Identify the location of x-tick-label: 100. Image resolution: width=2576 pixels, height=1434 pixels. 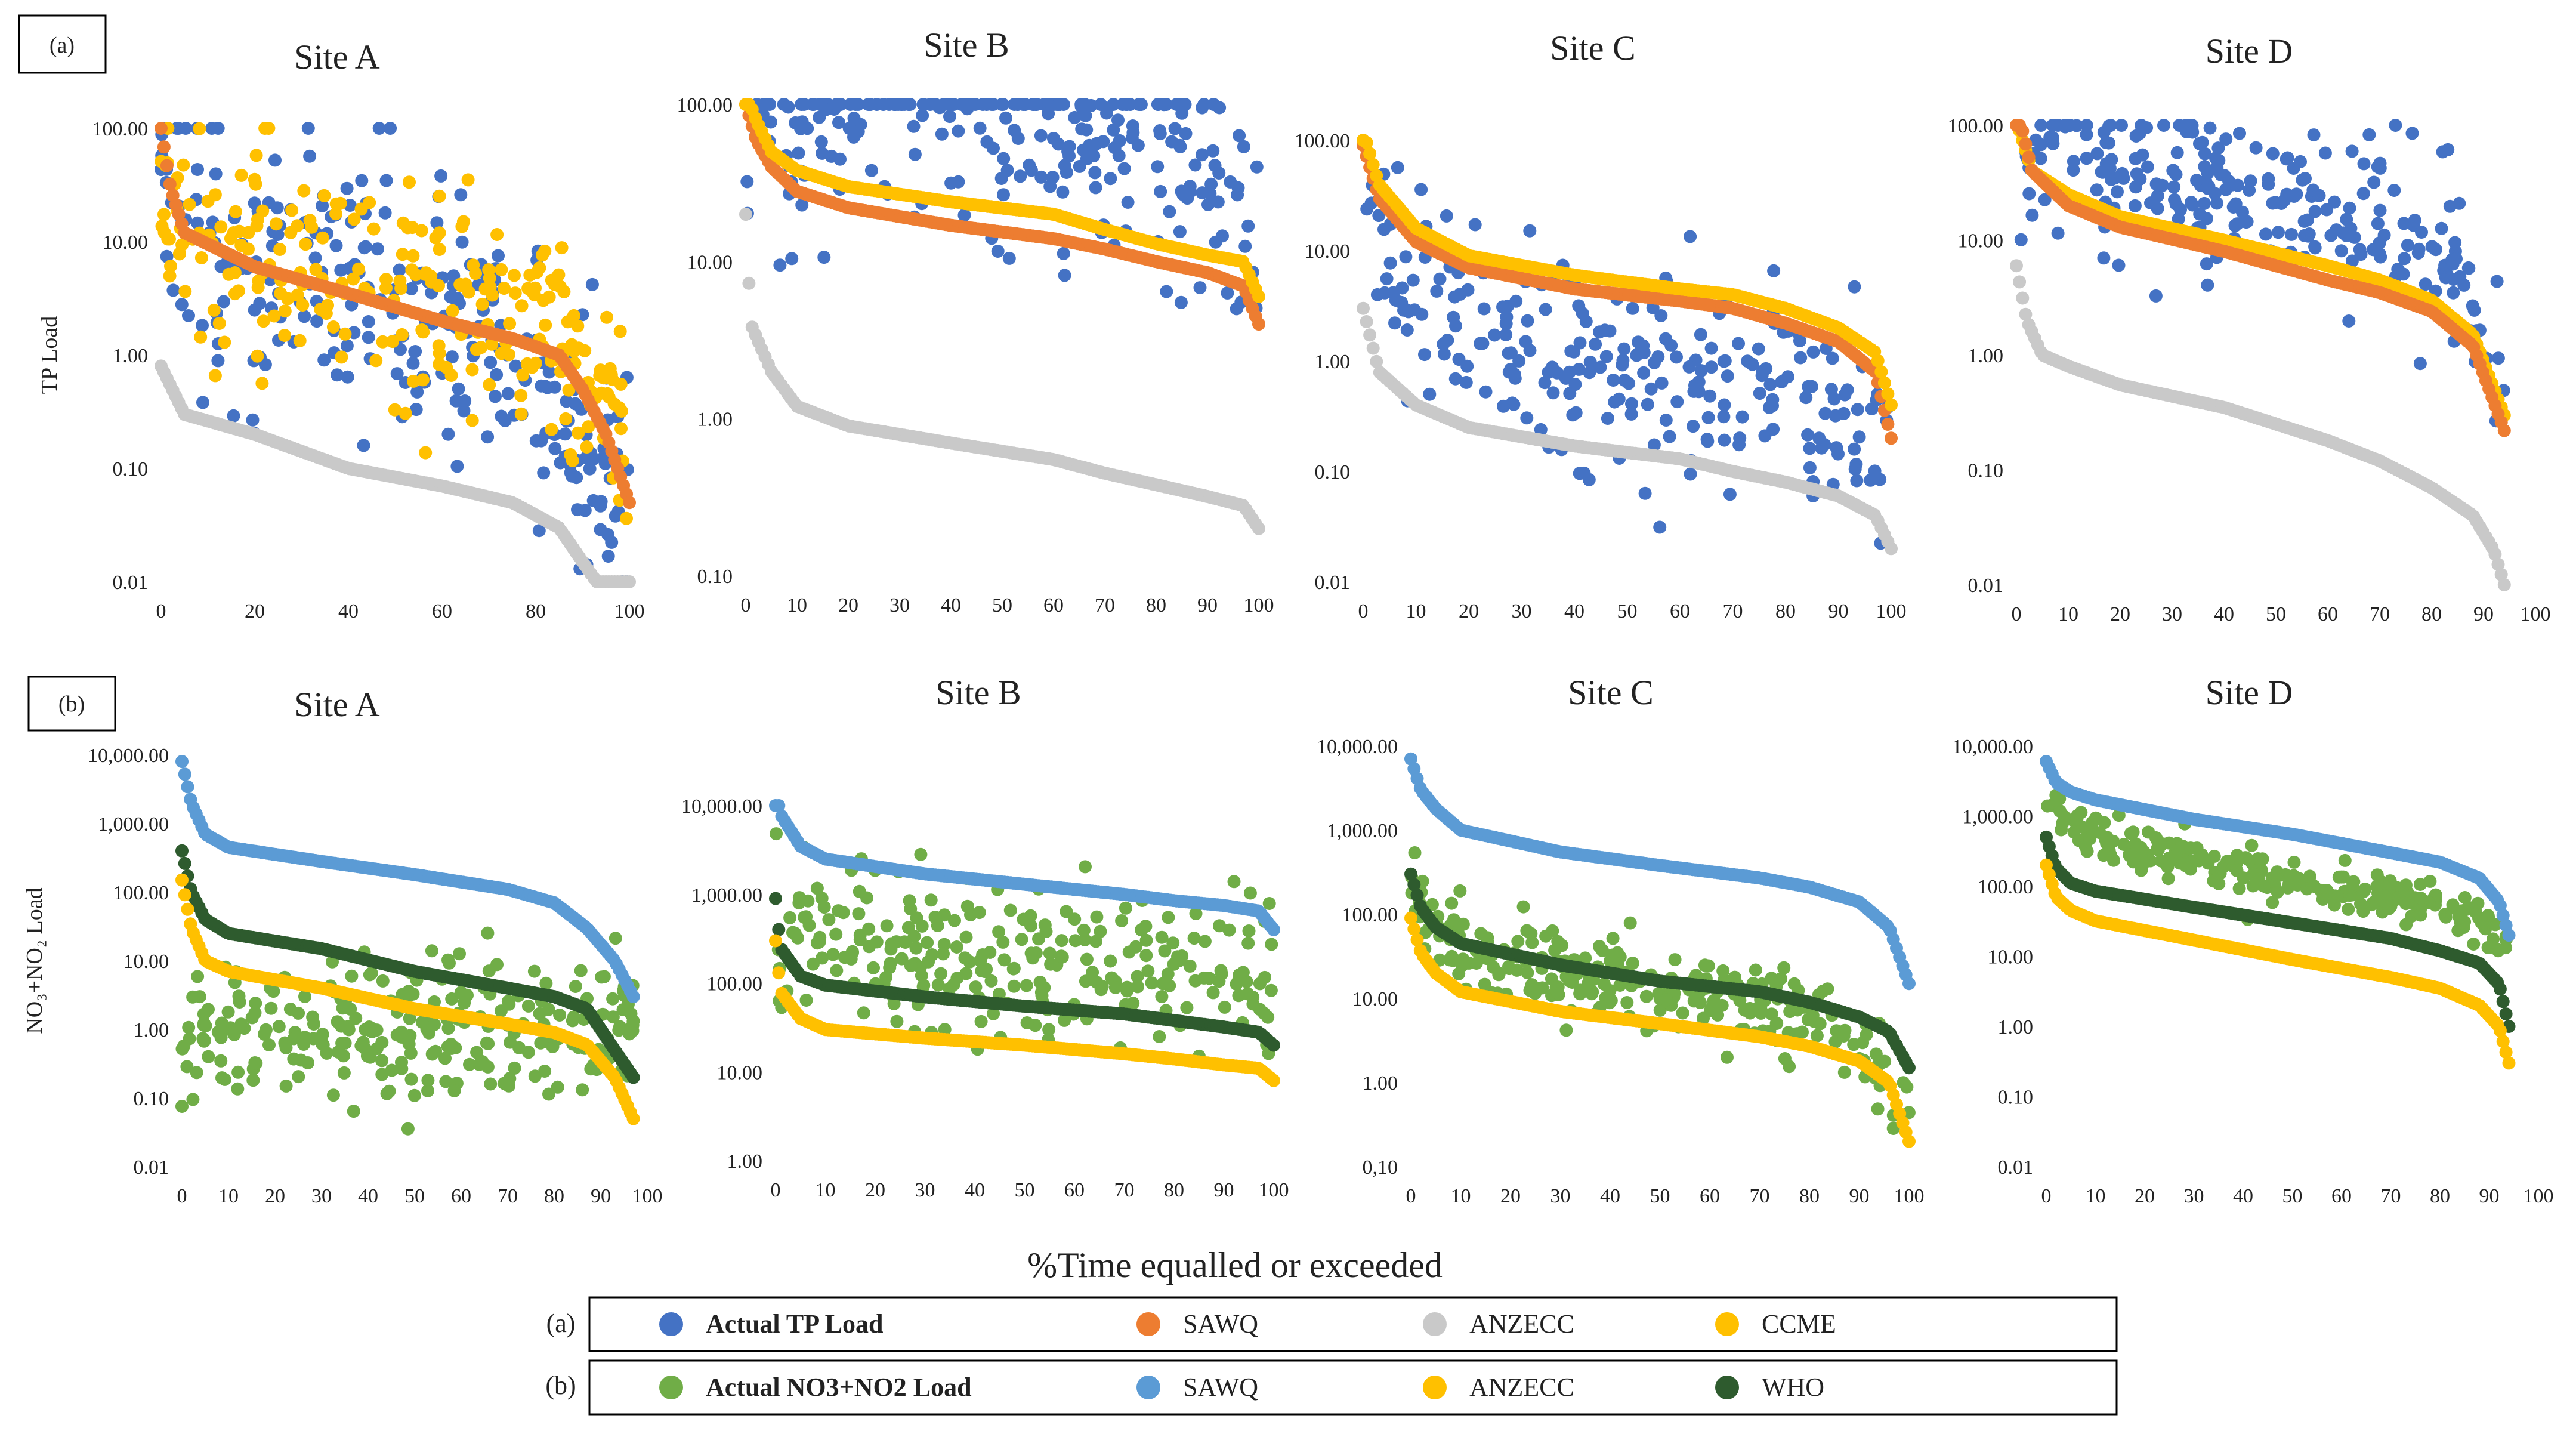
(647, 1196).